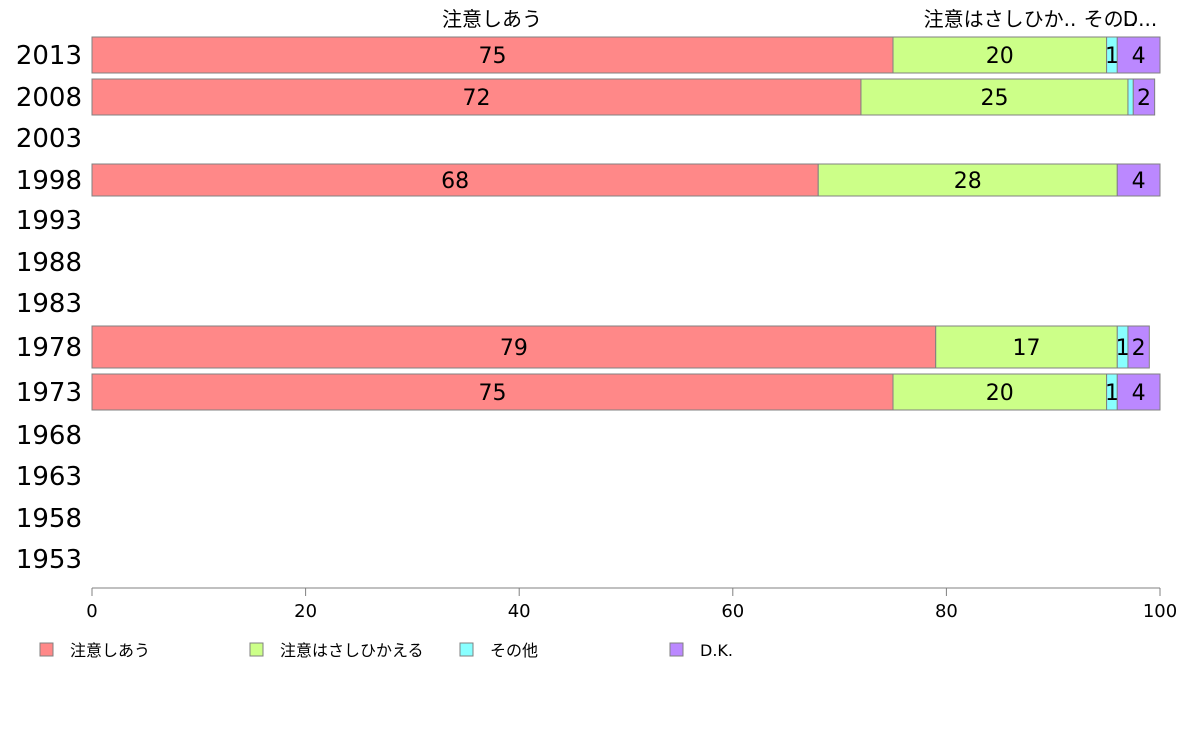 This screenshot has width=1188, height=740. Describe the element at coordinates (305, 611) in the screenshot. I see `x-tick-label: 20` at that location.